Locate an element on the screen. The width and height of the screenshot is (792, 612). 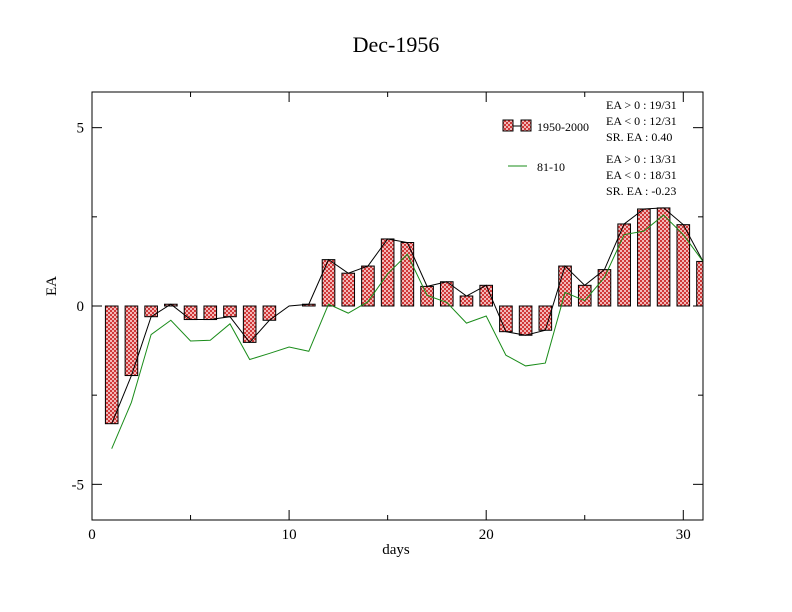
y-tick-label: -5 is located at coordinates (78, 485).